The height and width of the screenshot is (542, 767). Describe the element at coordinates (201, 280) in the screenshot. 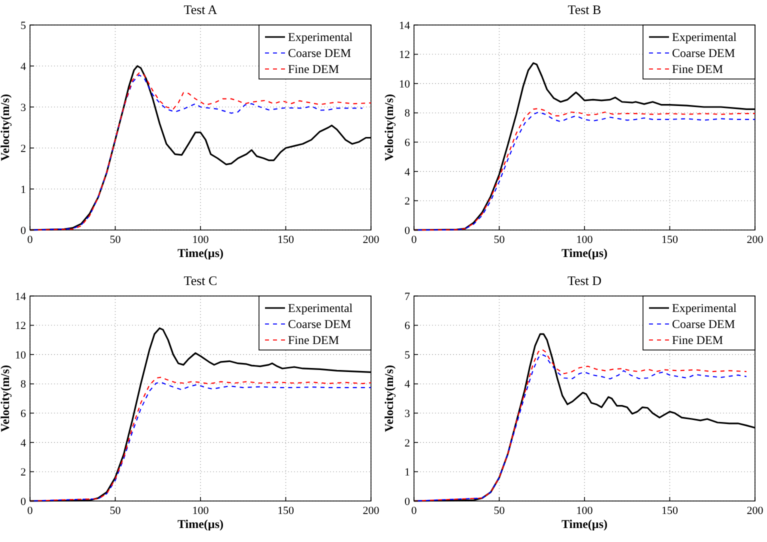

I see `chart-title: Test C` at that location.